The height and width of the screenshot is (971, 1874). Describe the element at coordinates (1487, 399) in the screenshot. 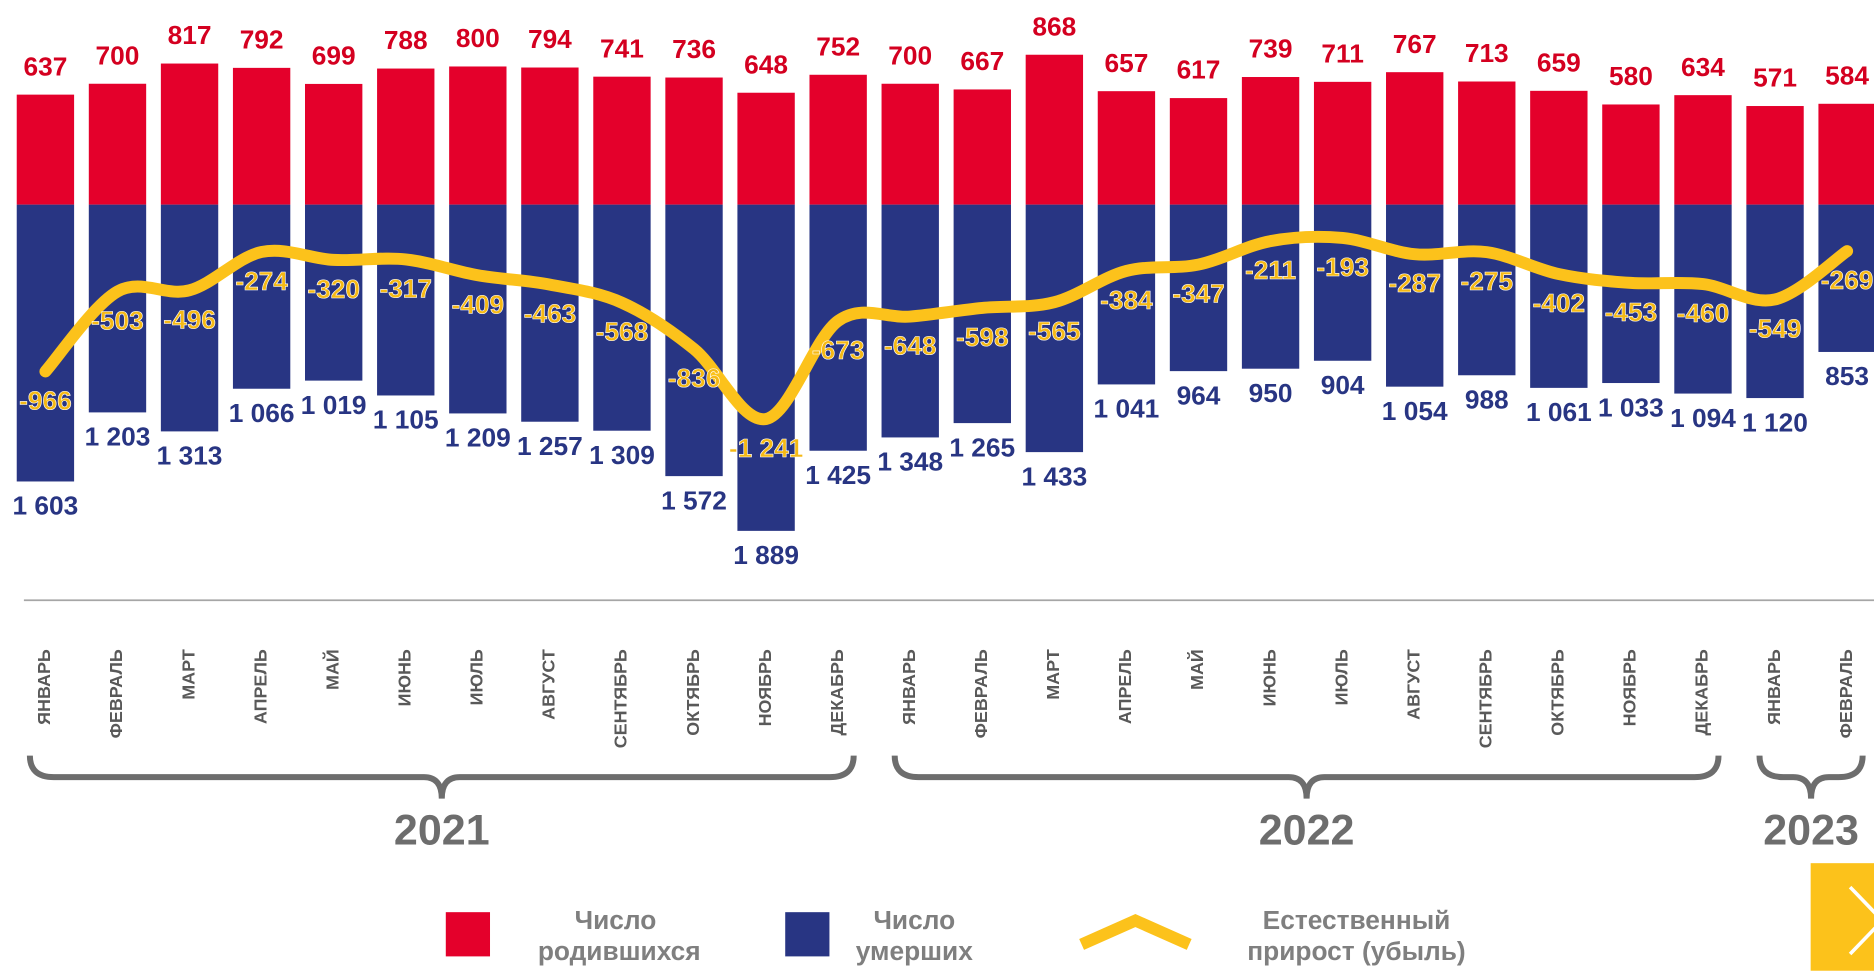

I see `value-label: 988` at that location.